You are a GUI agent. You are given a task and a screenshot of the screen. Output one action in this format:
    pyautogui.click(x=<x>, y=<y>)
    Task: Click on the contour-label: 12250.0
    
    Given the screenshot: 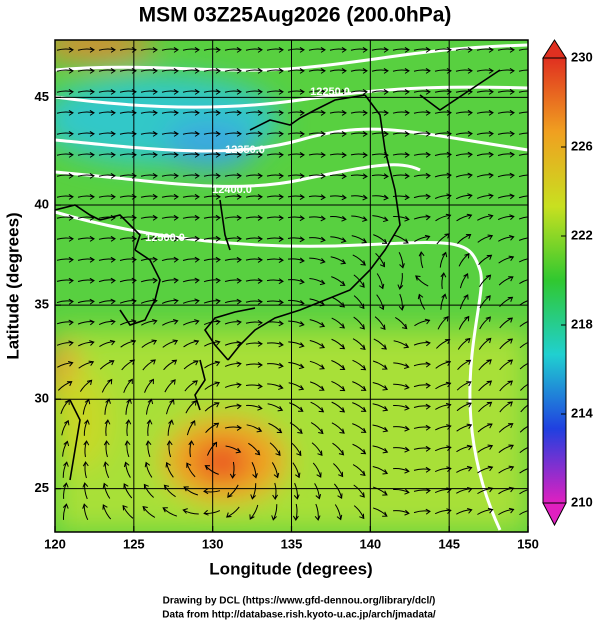 What is the action you would take?
    pyautogui.click(x=330, y=92)
    